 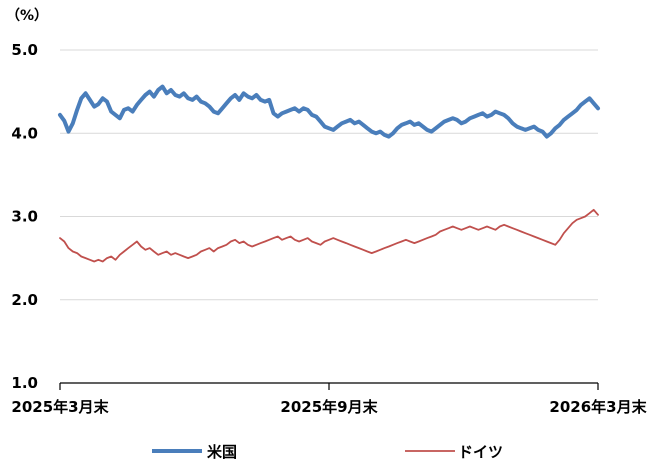 What do you see at coordinates (327, 452) in the screenshot?
I see `legend: 米国 ドイツ` at bounding box center [327, 452].